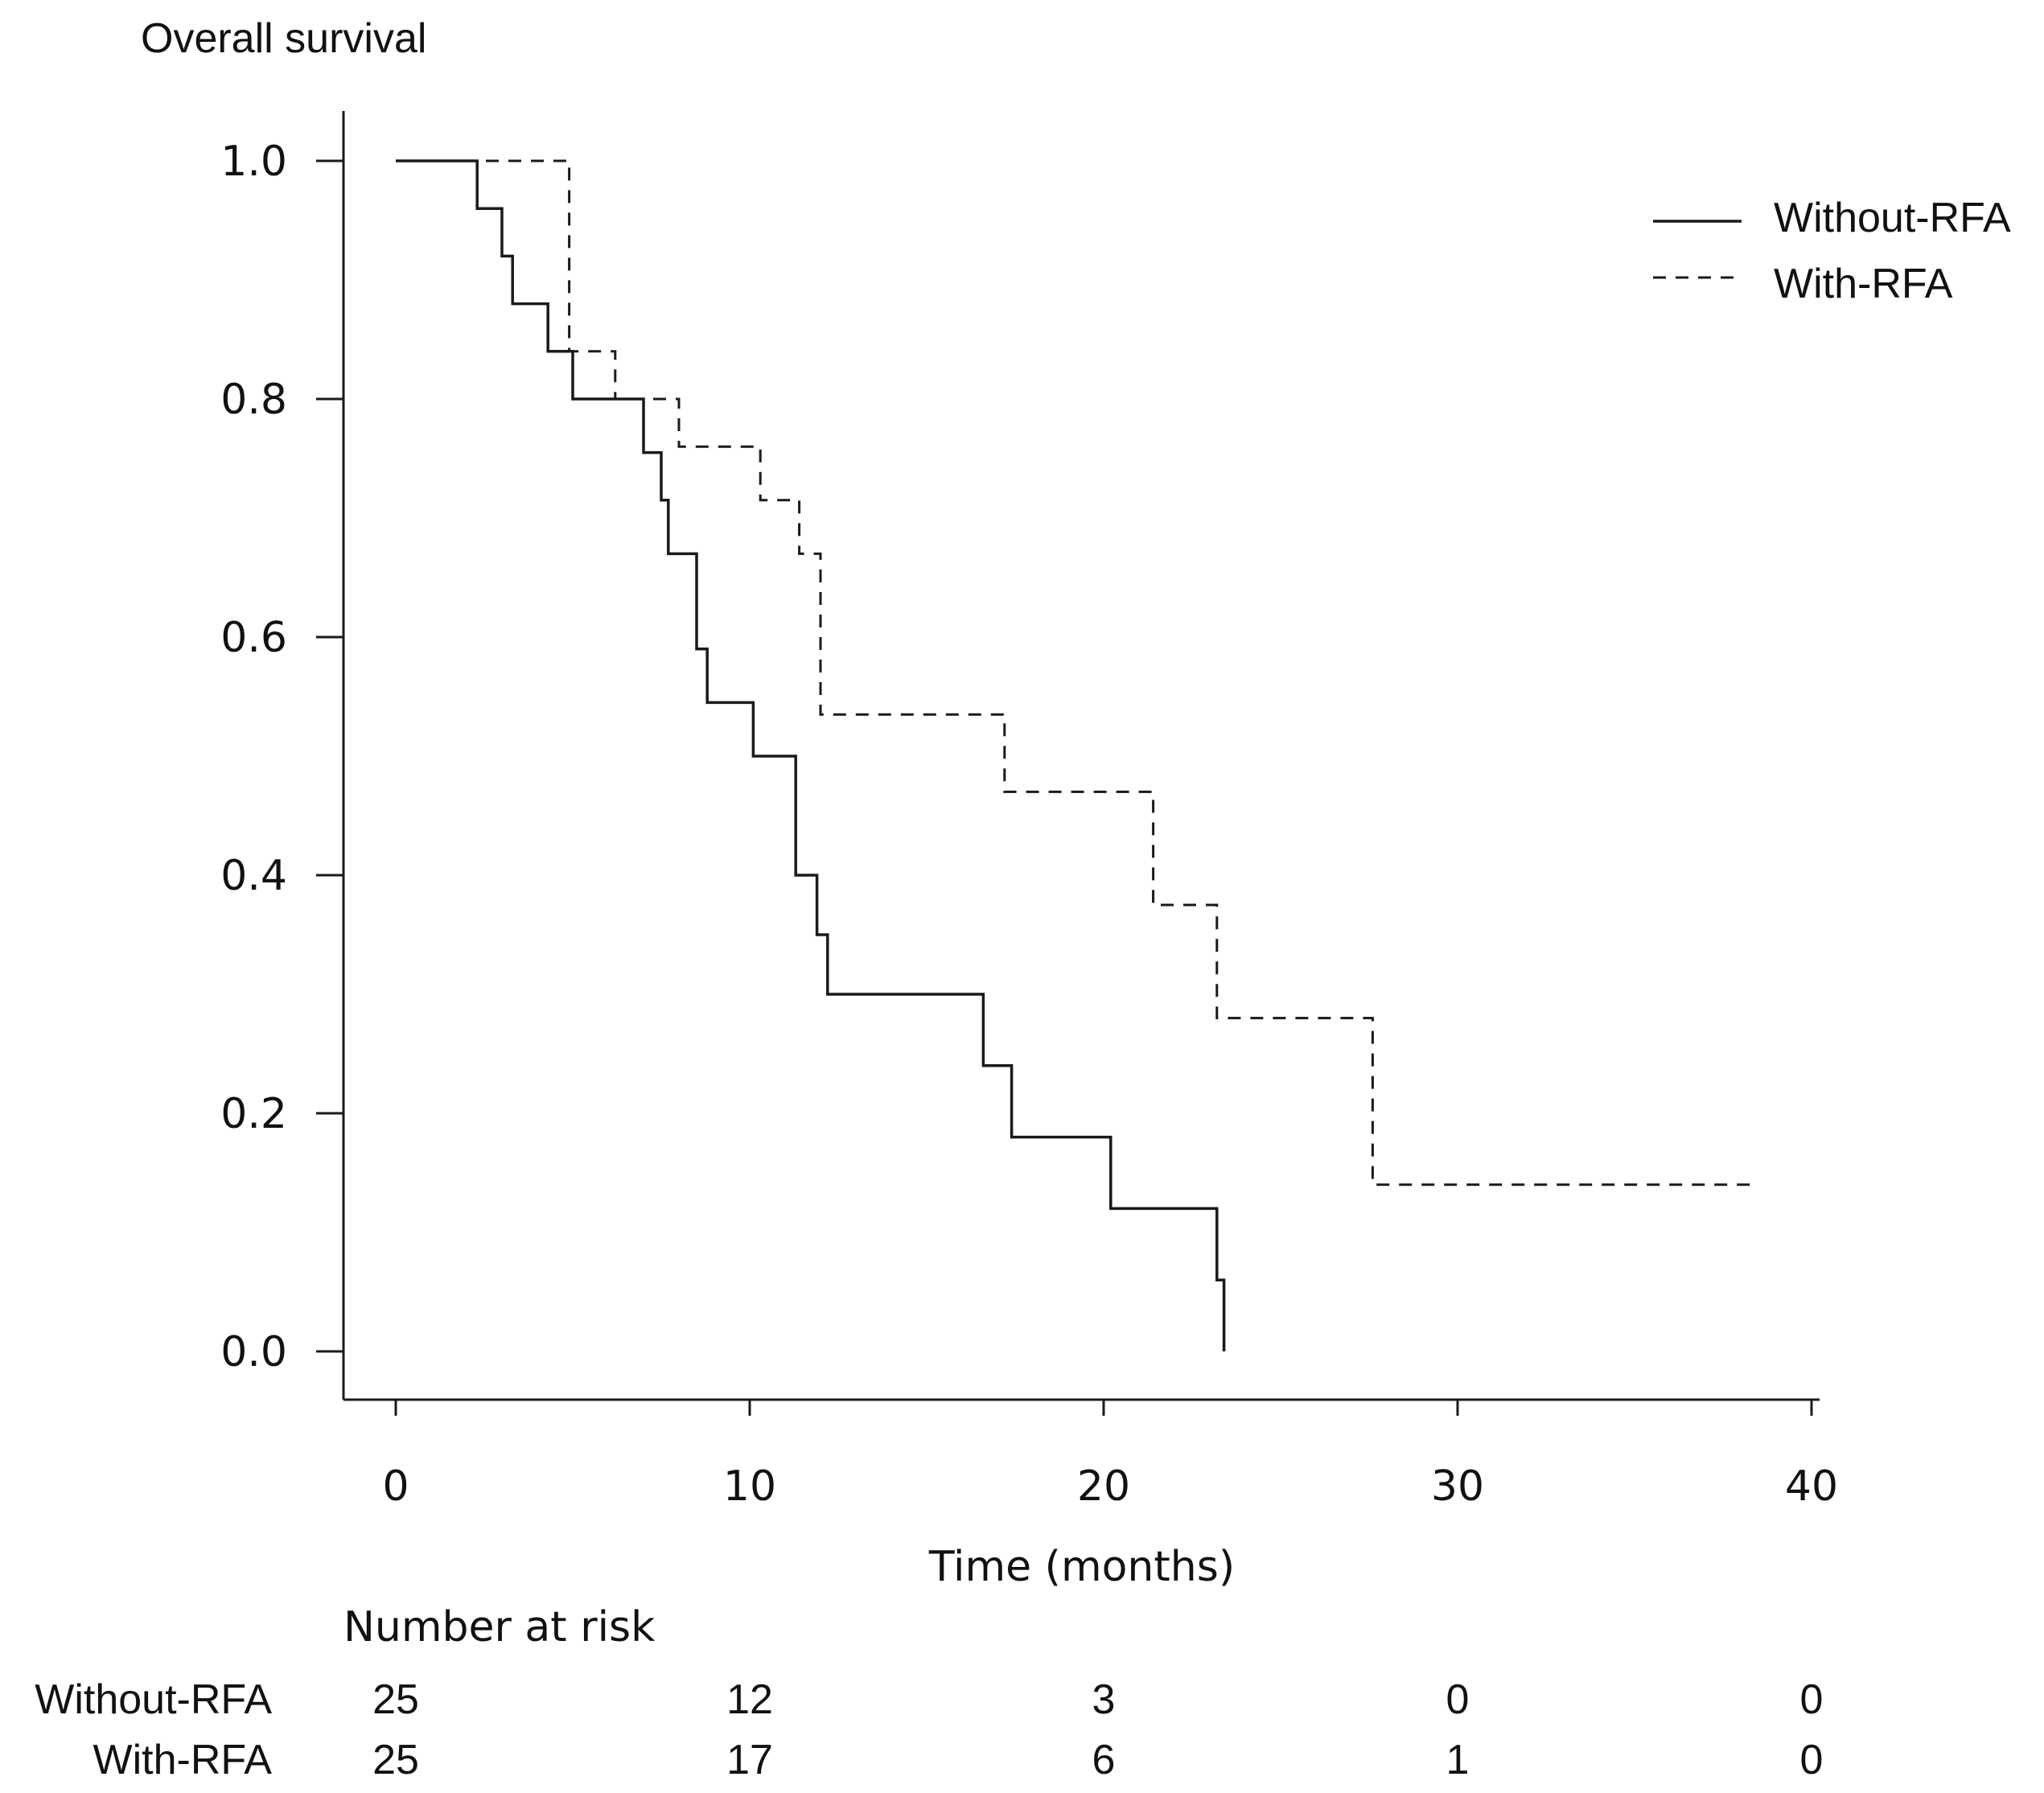  What do you see at coordinates (749, 1760) in the screenshot?
I see `risk-value: 17` at bounding box center [749, 1760].